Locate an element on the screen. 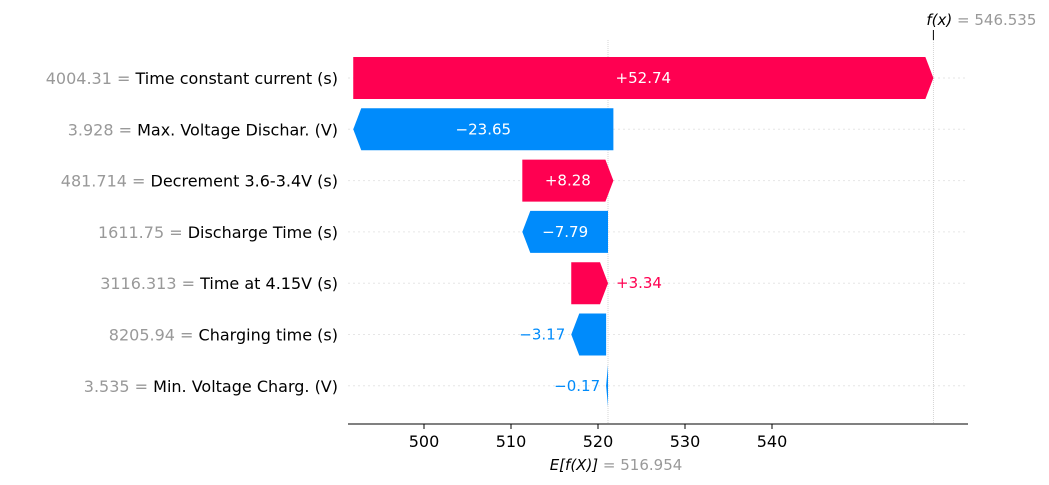  feature-name: Min. Voltage Charg. (V) is located at coordinates (245, 386).